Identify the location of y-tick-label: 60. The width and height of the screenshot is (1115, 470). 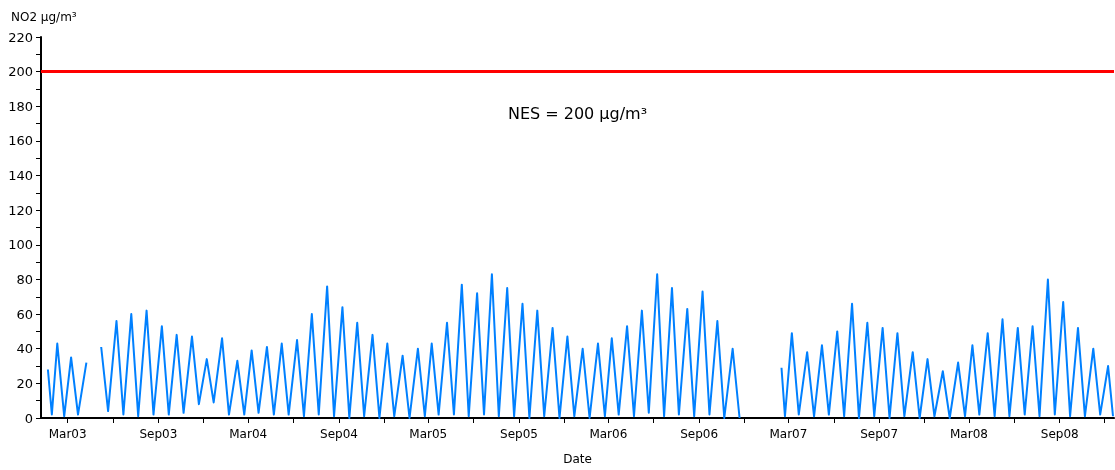
(24, 314).